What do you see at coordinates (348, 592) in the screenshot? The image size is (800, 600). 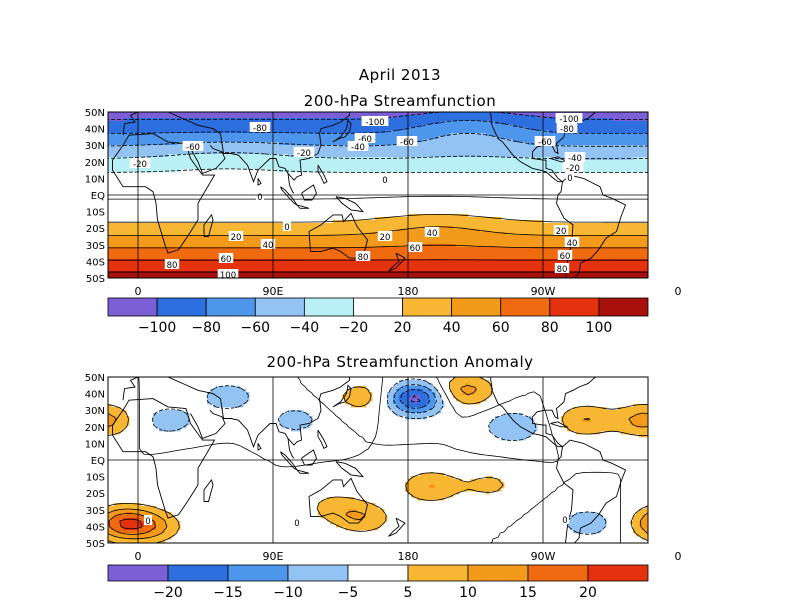 I see `colorbar-label: −5` at bounding box center [348, 592].